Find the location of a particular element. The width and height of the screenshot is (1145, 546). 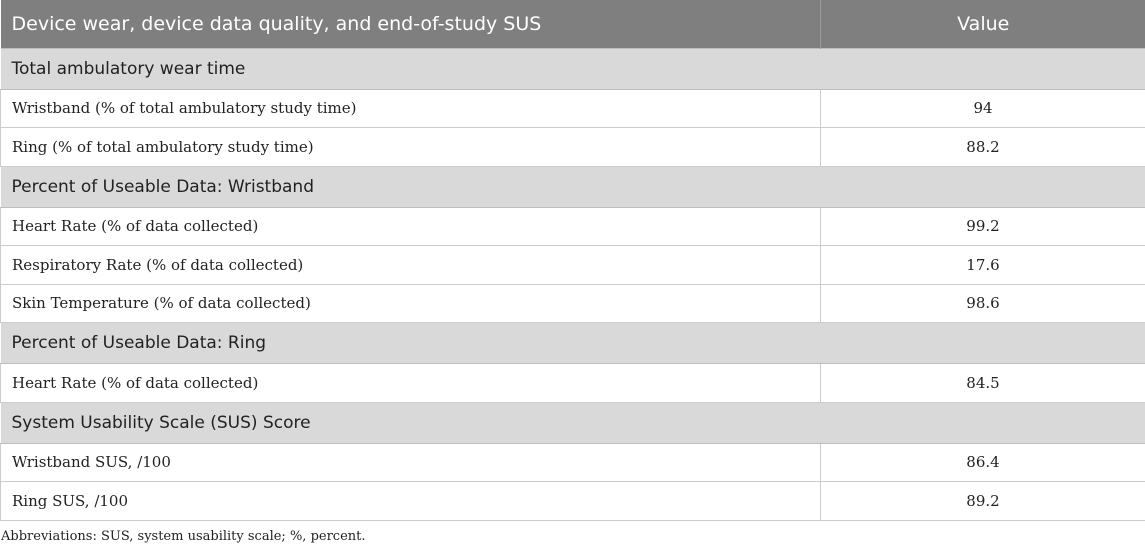

header-value: Value is located at coordinates (982, 24).